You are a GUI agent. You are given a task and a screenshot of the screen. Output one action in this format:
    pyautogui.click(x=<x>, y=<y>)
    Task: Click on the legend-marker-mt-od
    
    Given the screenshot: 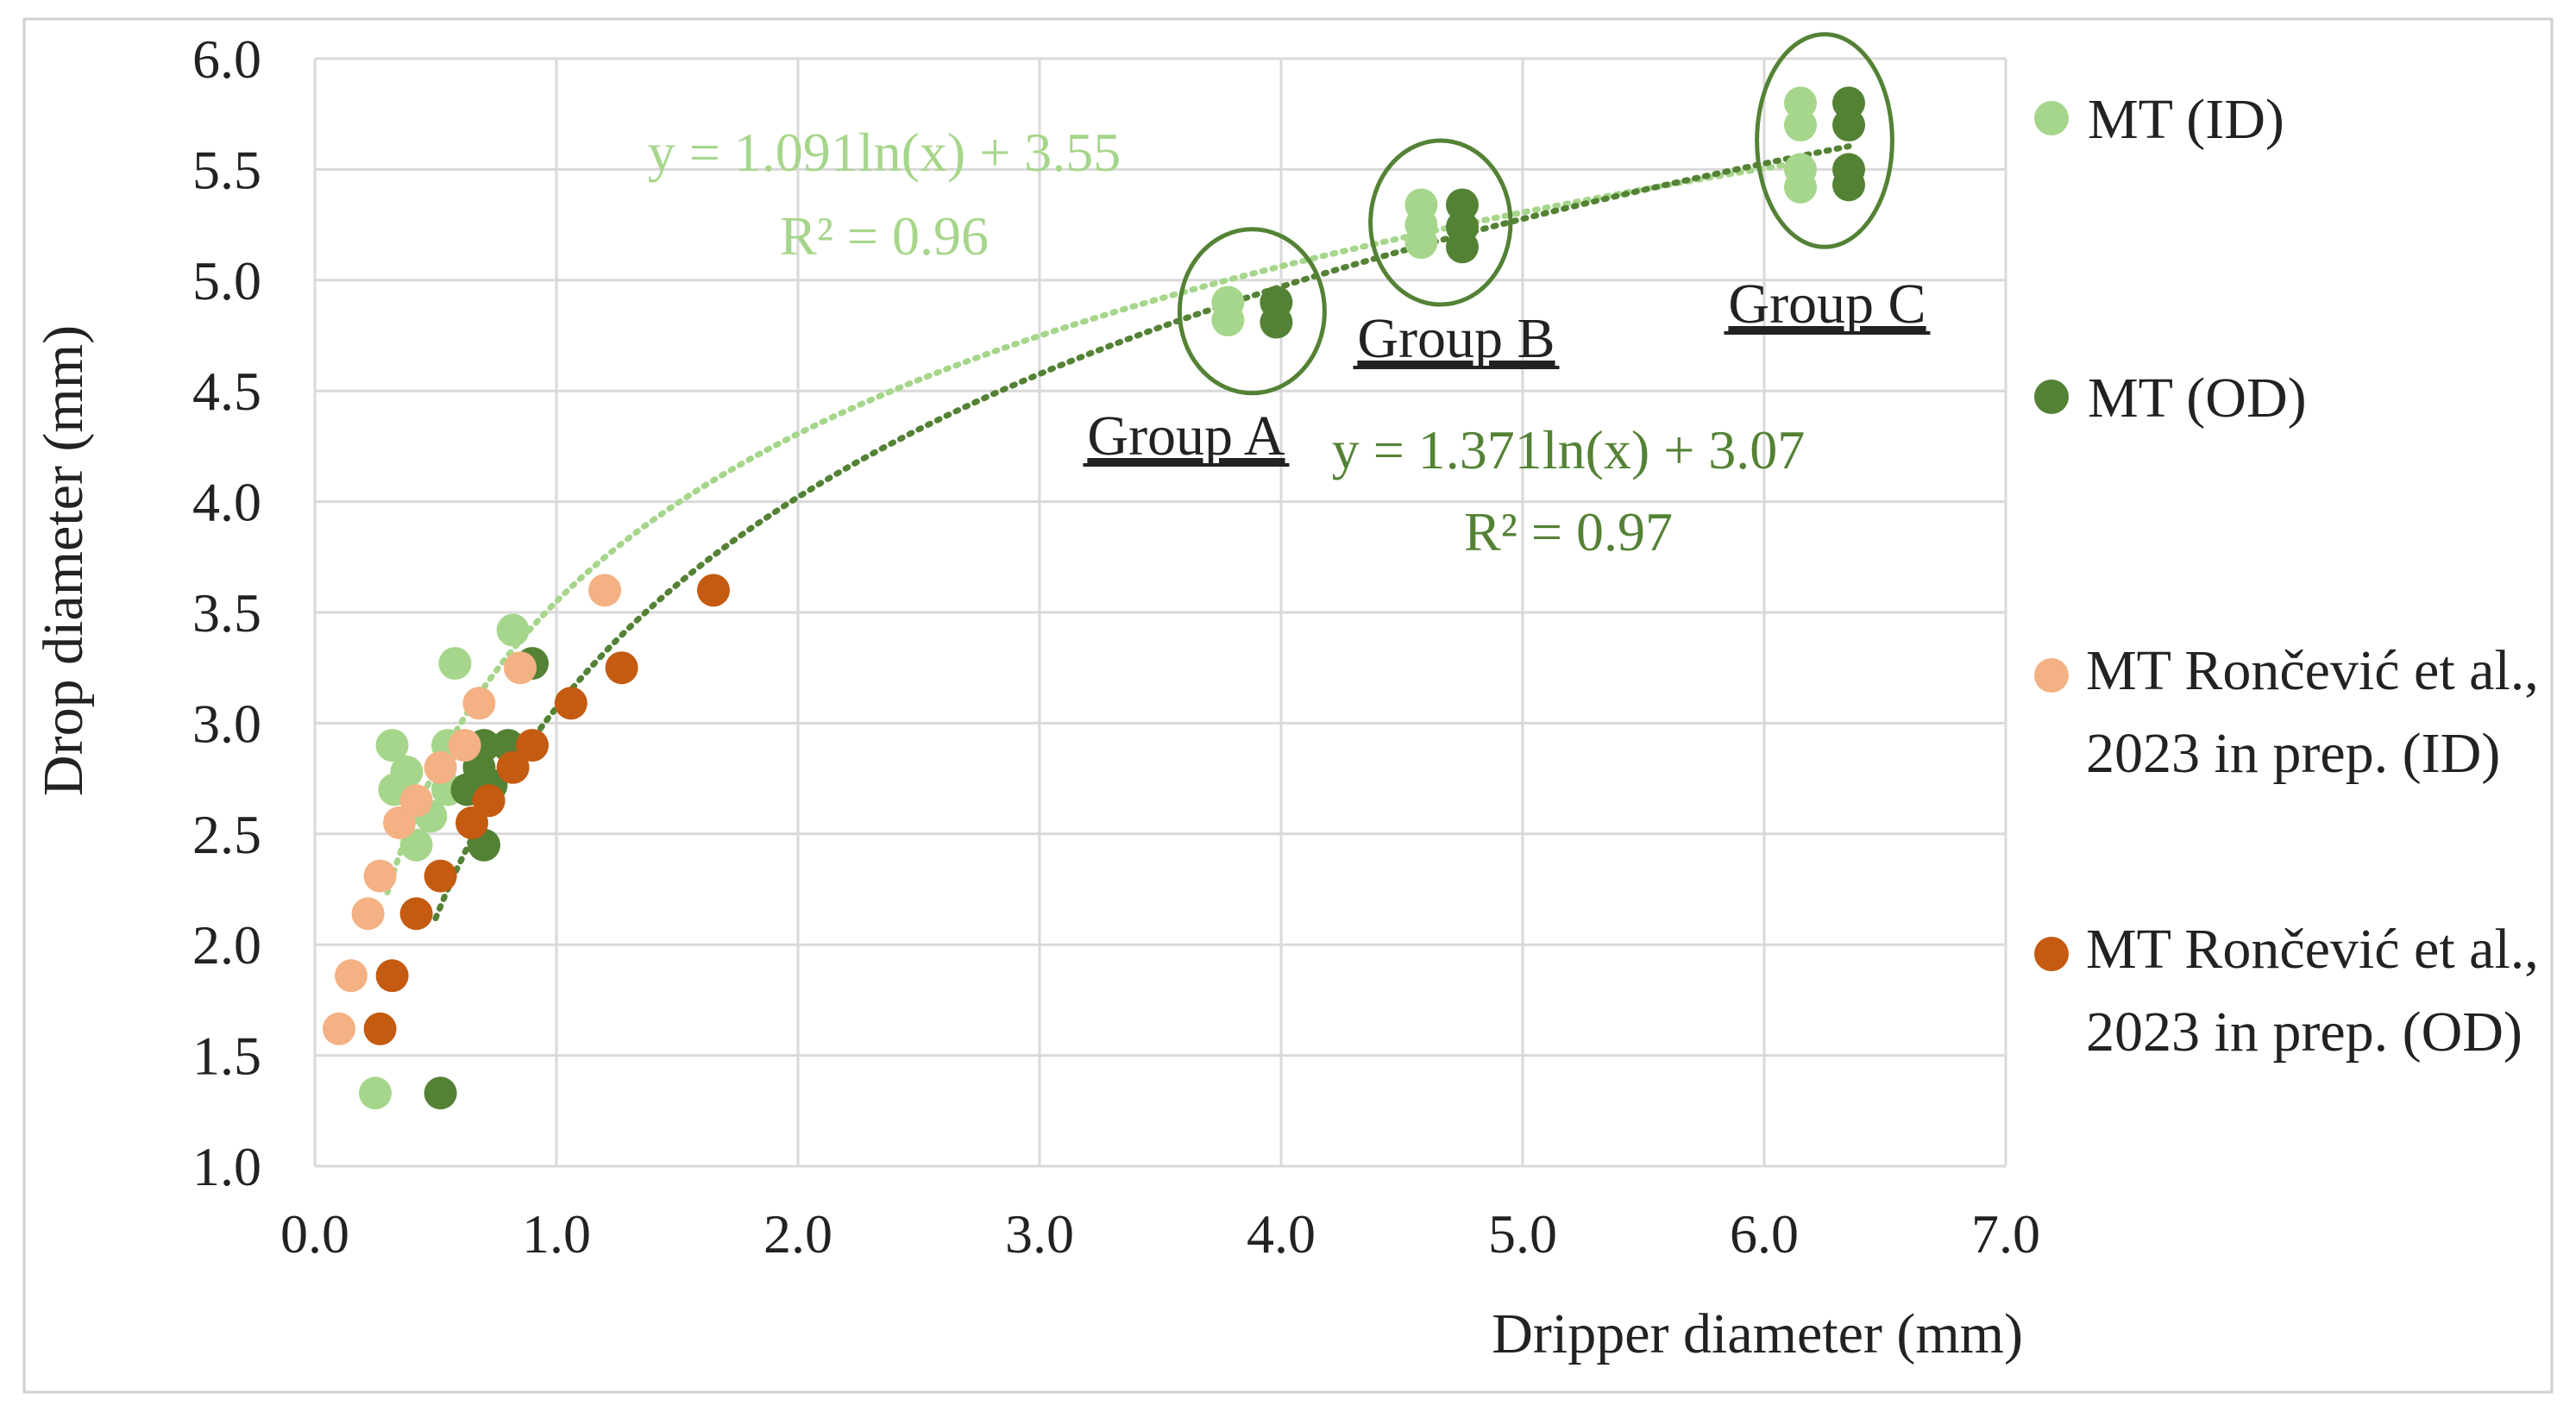 What is the action you would take?
    pyautogui.click(x=2051, y=397)
    